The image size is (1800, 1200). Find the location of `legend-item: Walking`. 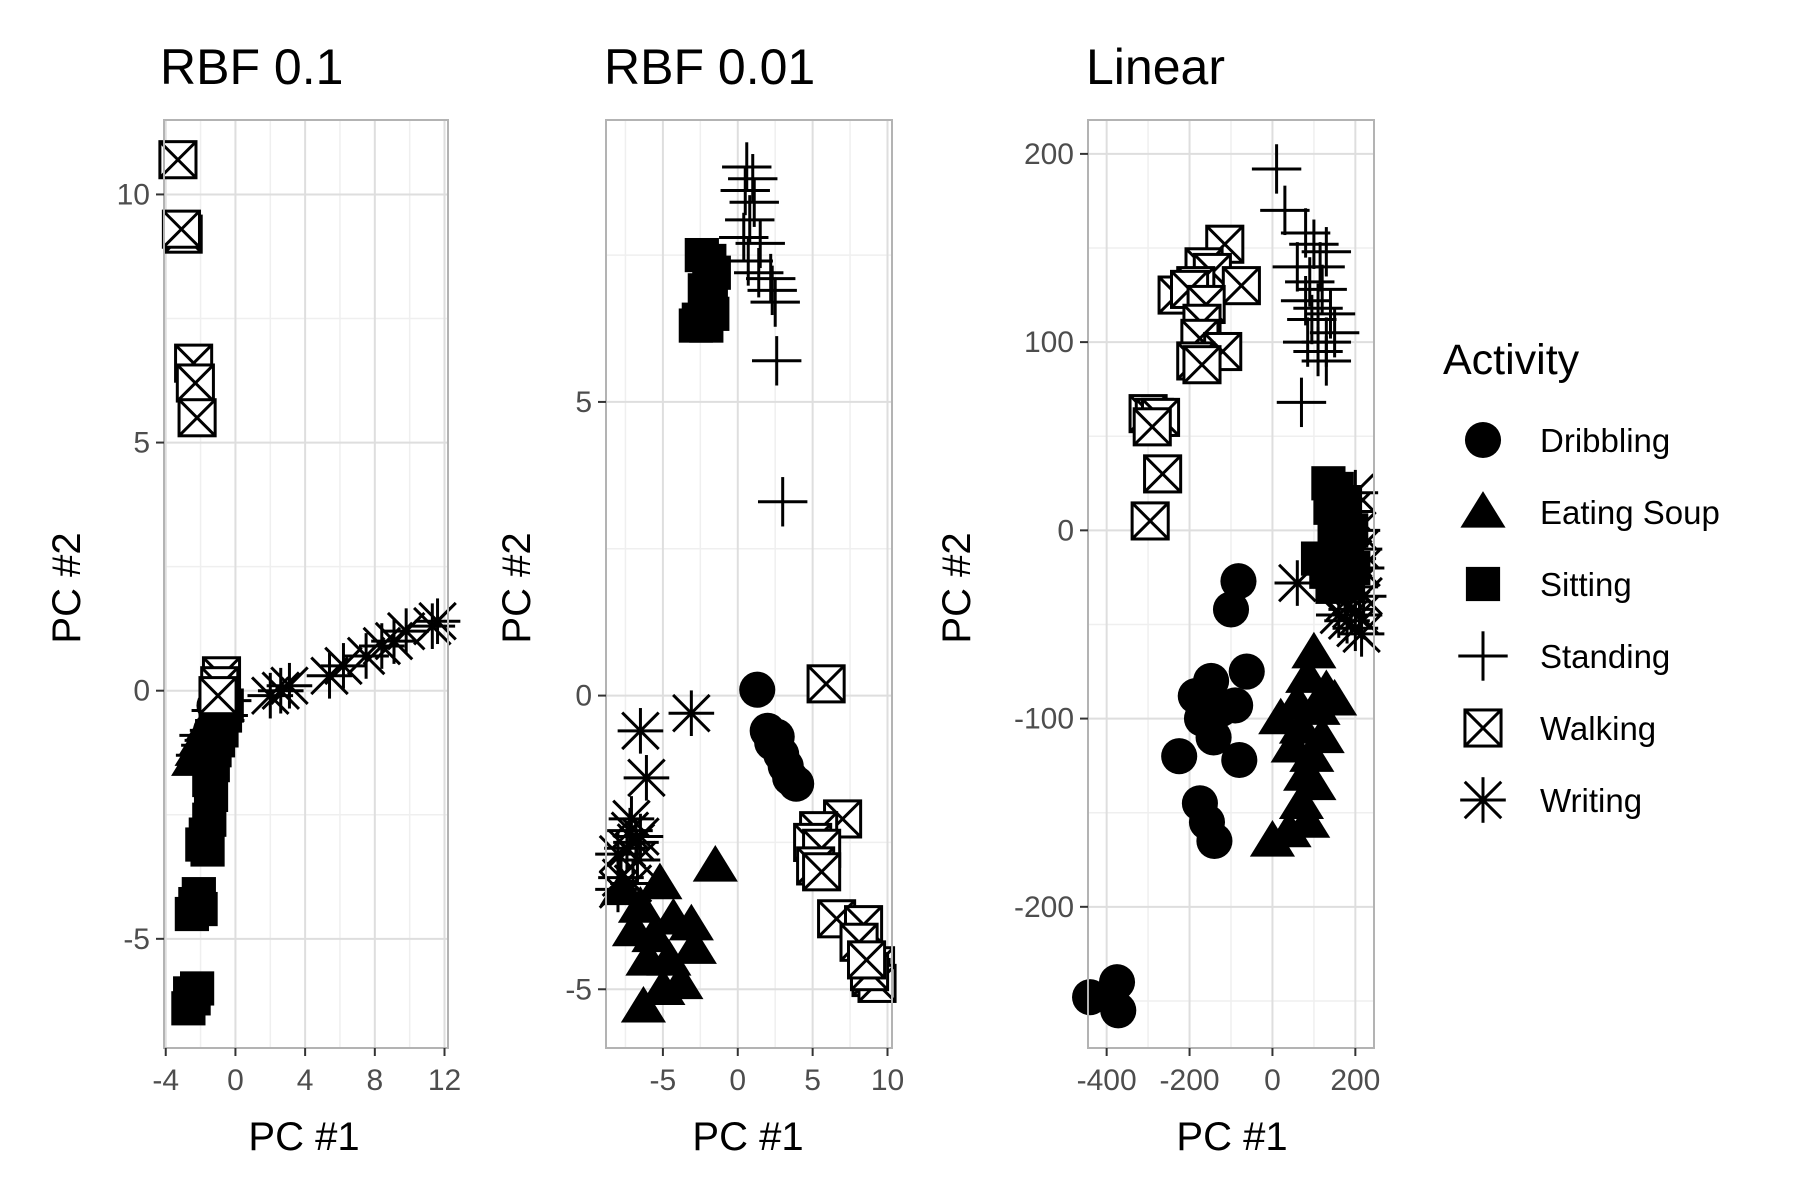

legend-item: Walking is located at coordinates (1559, 728).